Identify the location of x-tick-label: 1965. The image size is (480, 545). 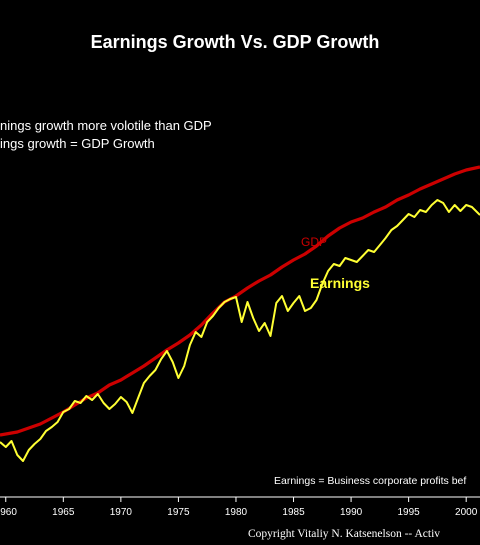
(63, 512).